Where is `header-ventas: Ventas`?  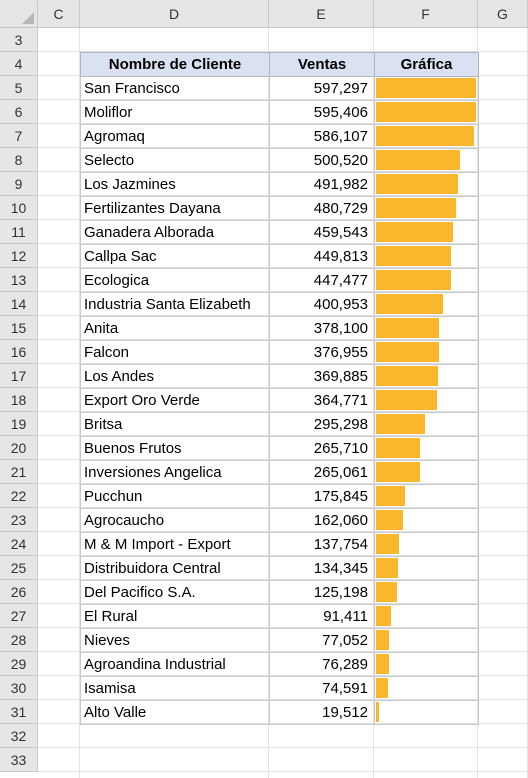 header-ventas: Ventas is located at coordinates (322, 64).